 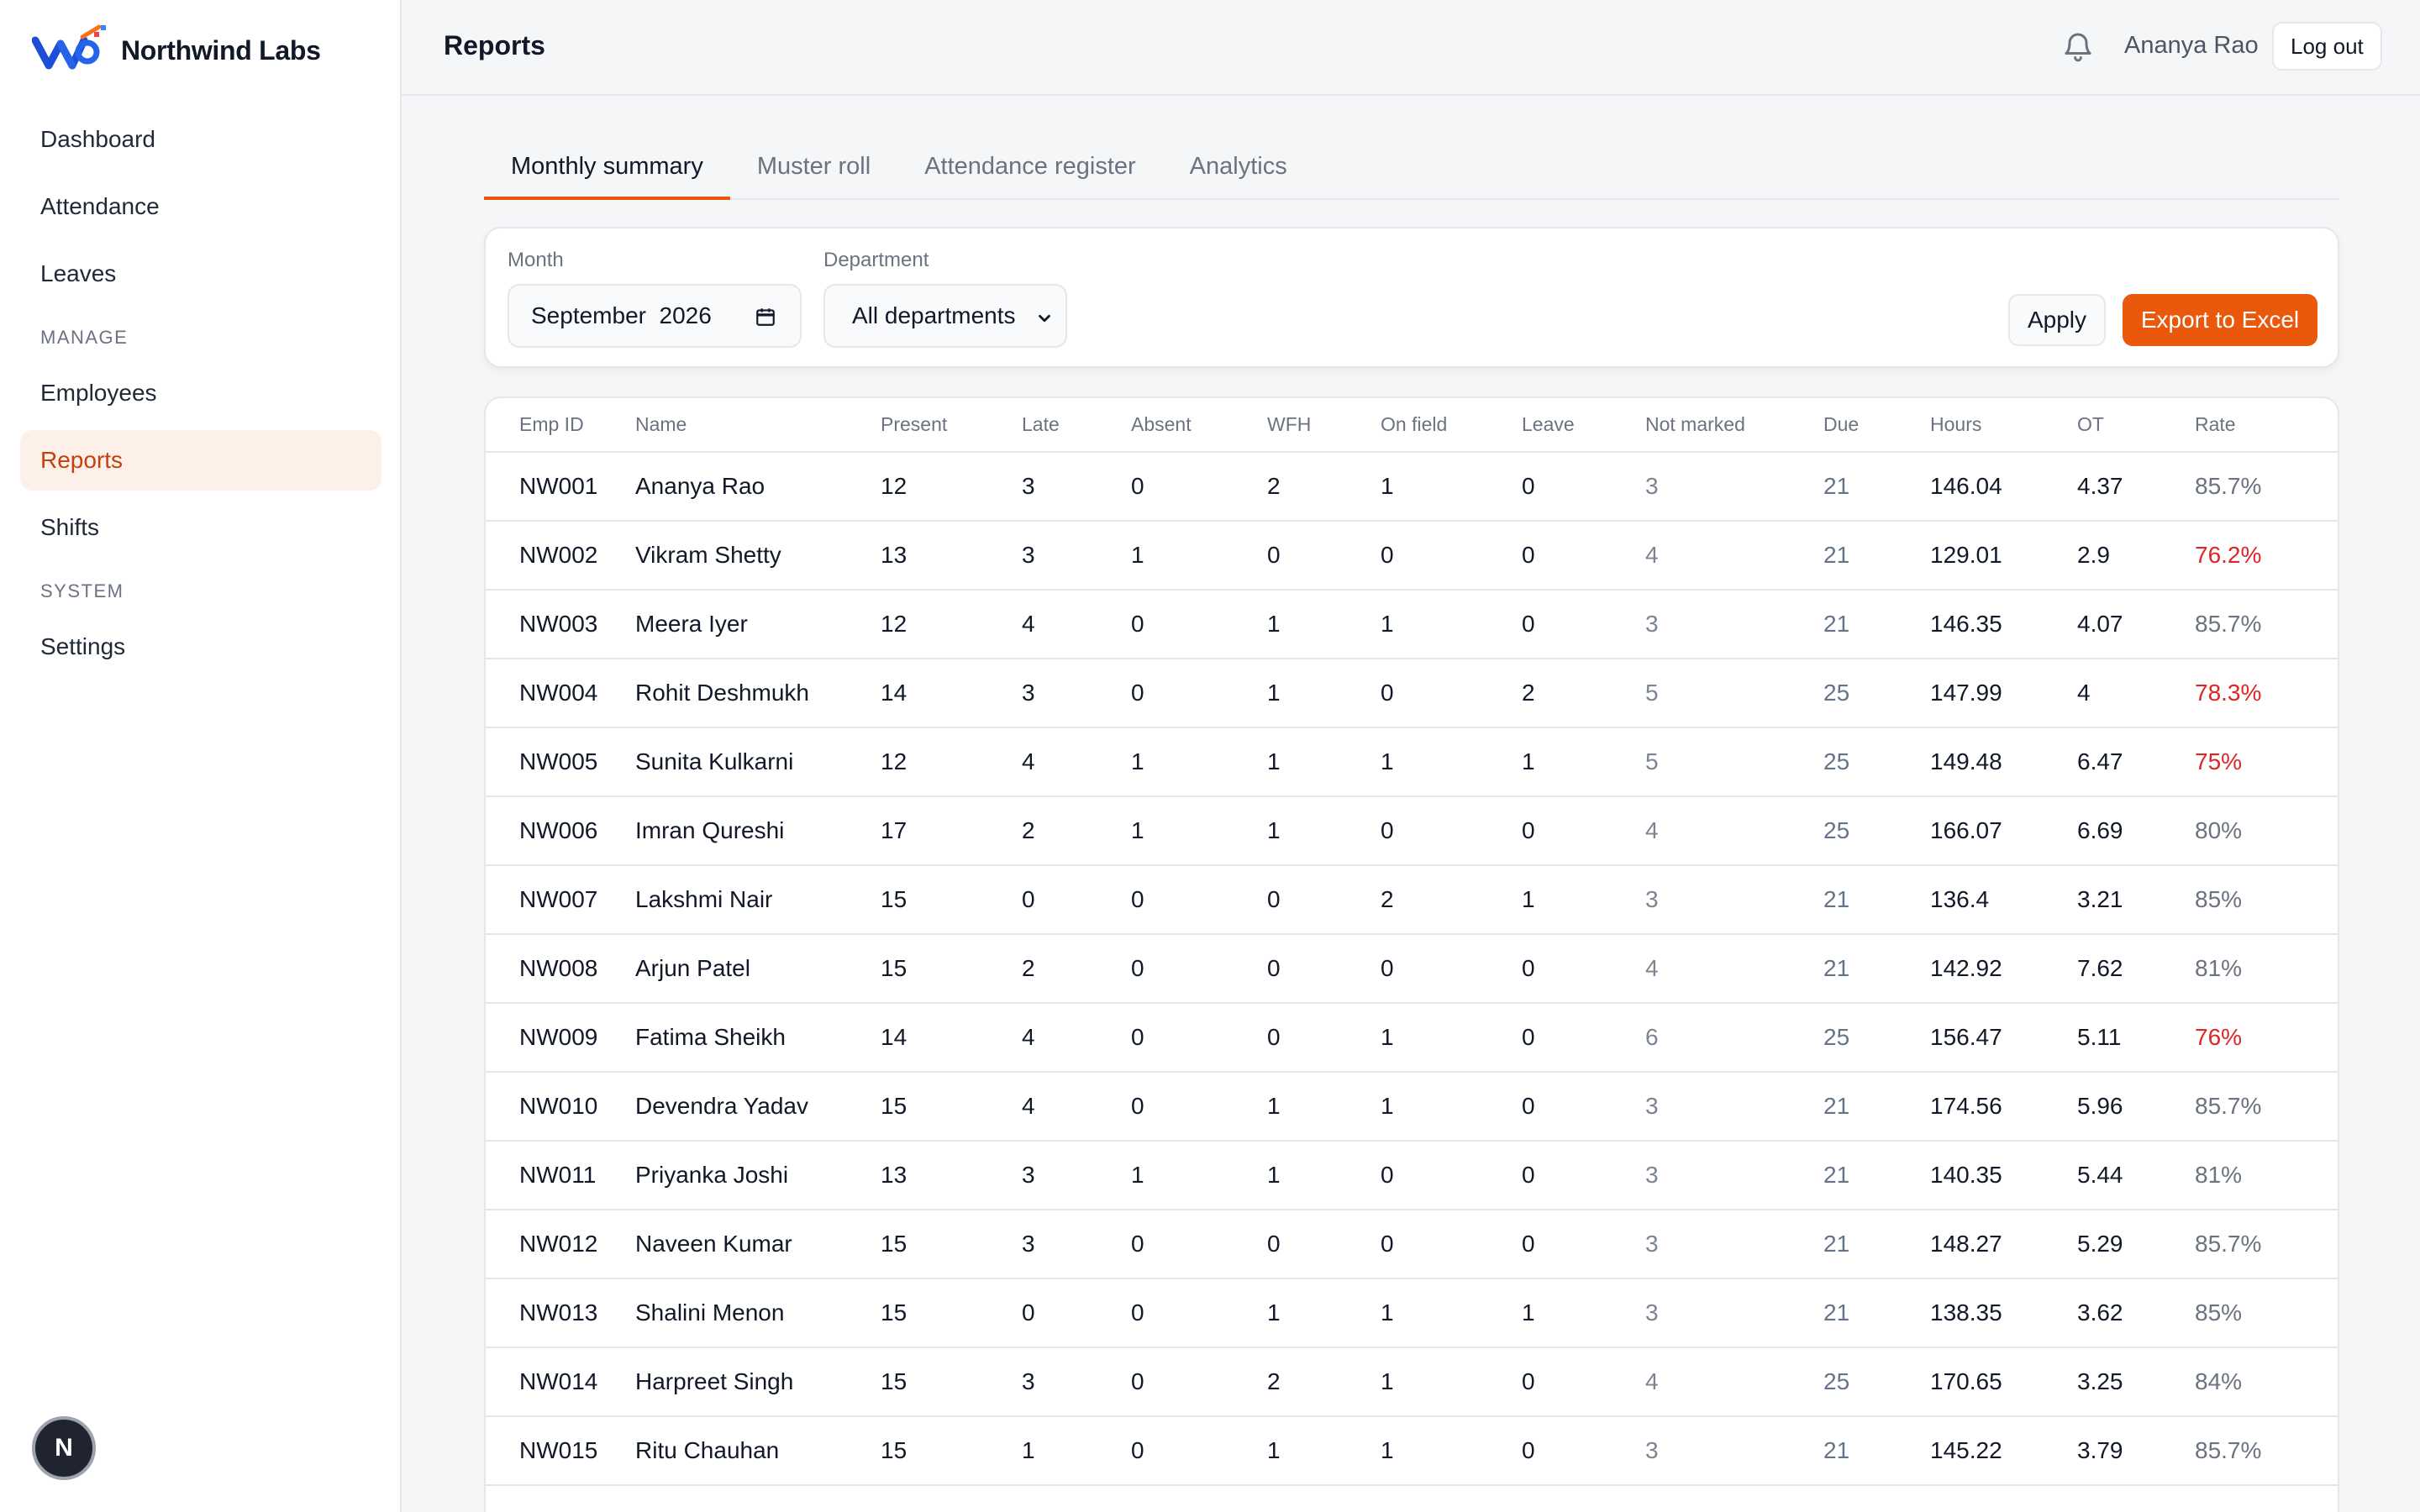 What do you see at coordinates (2220, 320) in the screenshot?
I see `export-to-excel-button: Export to Excel` at bounding box center [2220, 320].